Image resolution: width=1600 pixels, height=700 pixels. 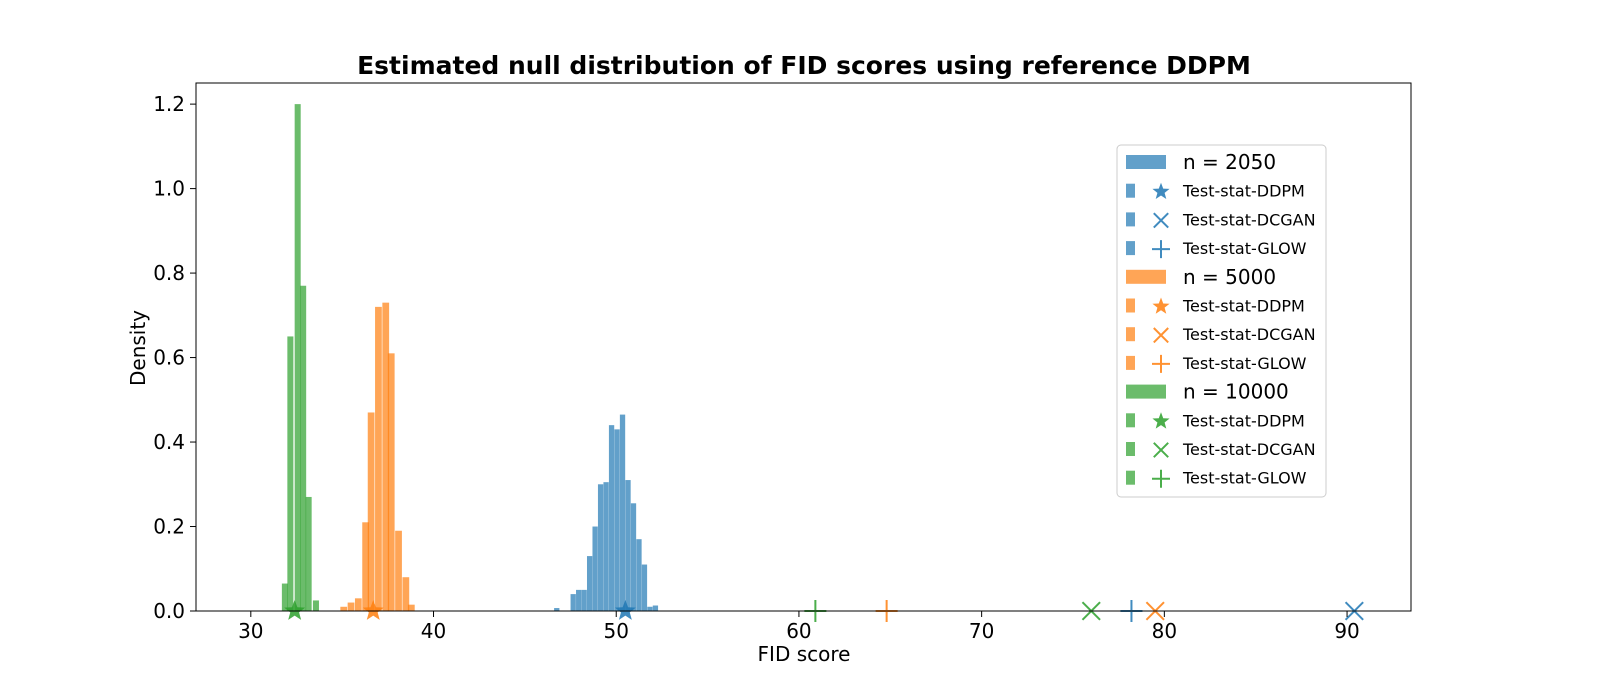 What do you see at coordinates (250, 631) in the screenshot?
I see `x-tick-label: 30` at bounding box center [250, 631].